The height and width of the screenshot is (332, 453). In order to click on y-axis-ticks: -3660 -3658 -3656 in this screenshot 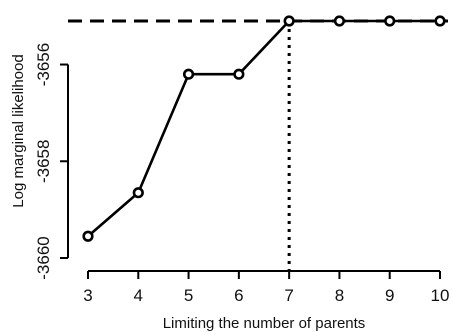, I will do `click(51, 161)`.